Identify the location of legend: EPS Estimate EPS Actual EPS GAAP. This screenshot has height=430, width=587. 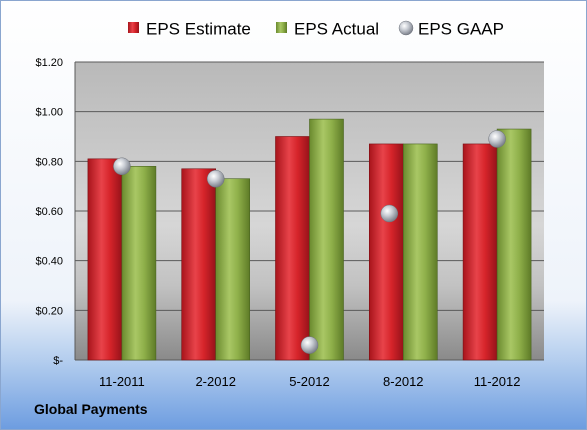
(316, 29).